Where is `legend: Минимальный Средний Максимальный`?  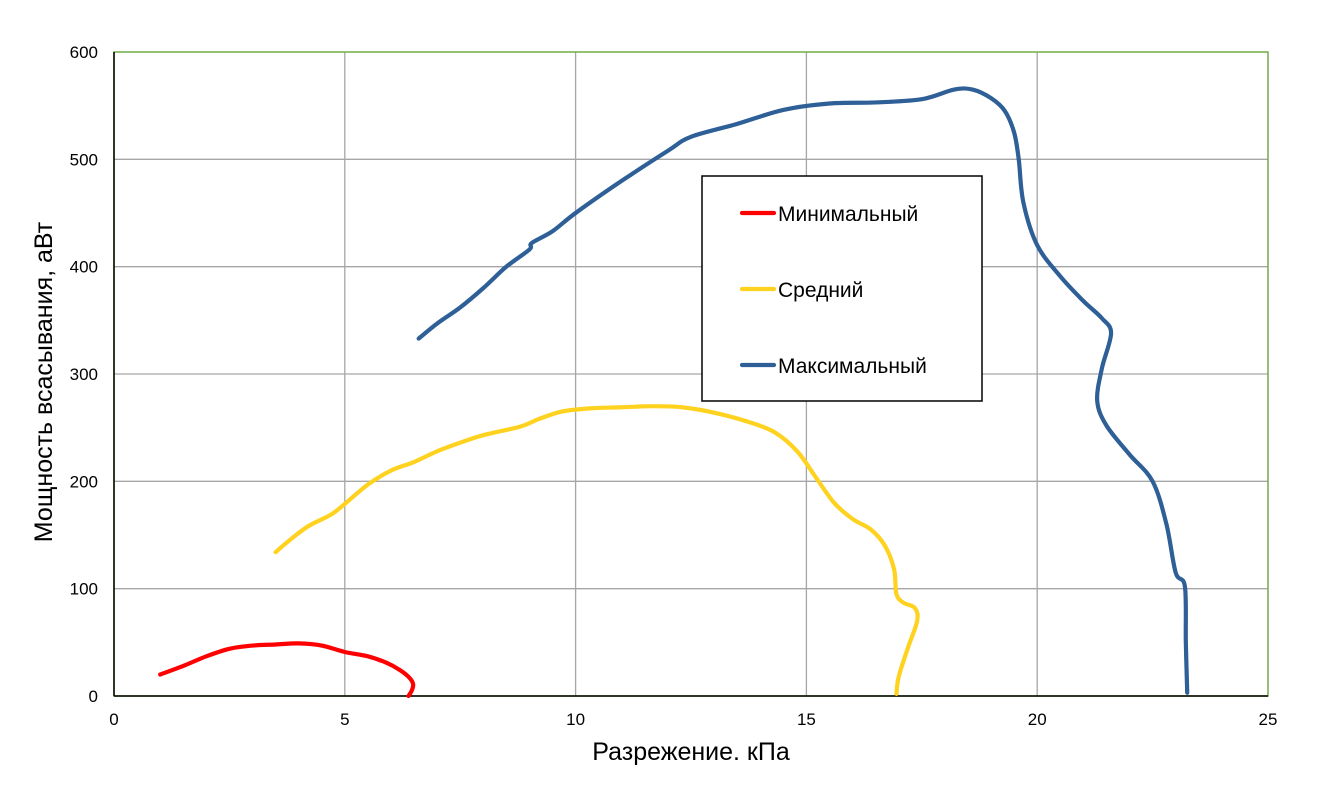
legend: Минимальный Средний Максимальный is located at coordinates (842, 288).